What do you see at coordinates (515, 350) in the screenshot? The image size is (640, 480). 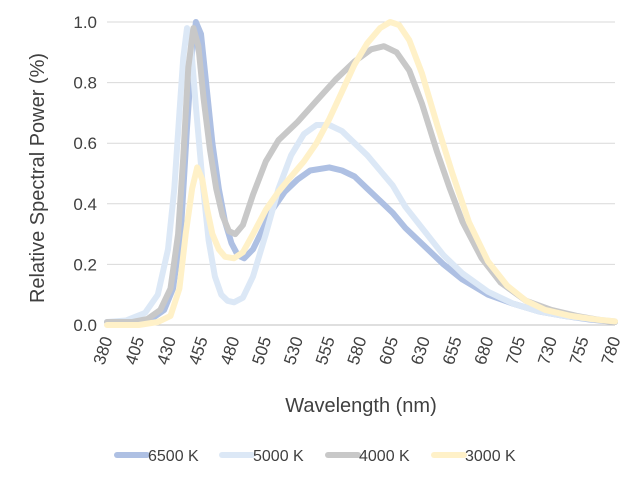 I see `x-tick-label: 705` at bounding box center [515, 350].